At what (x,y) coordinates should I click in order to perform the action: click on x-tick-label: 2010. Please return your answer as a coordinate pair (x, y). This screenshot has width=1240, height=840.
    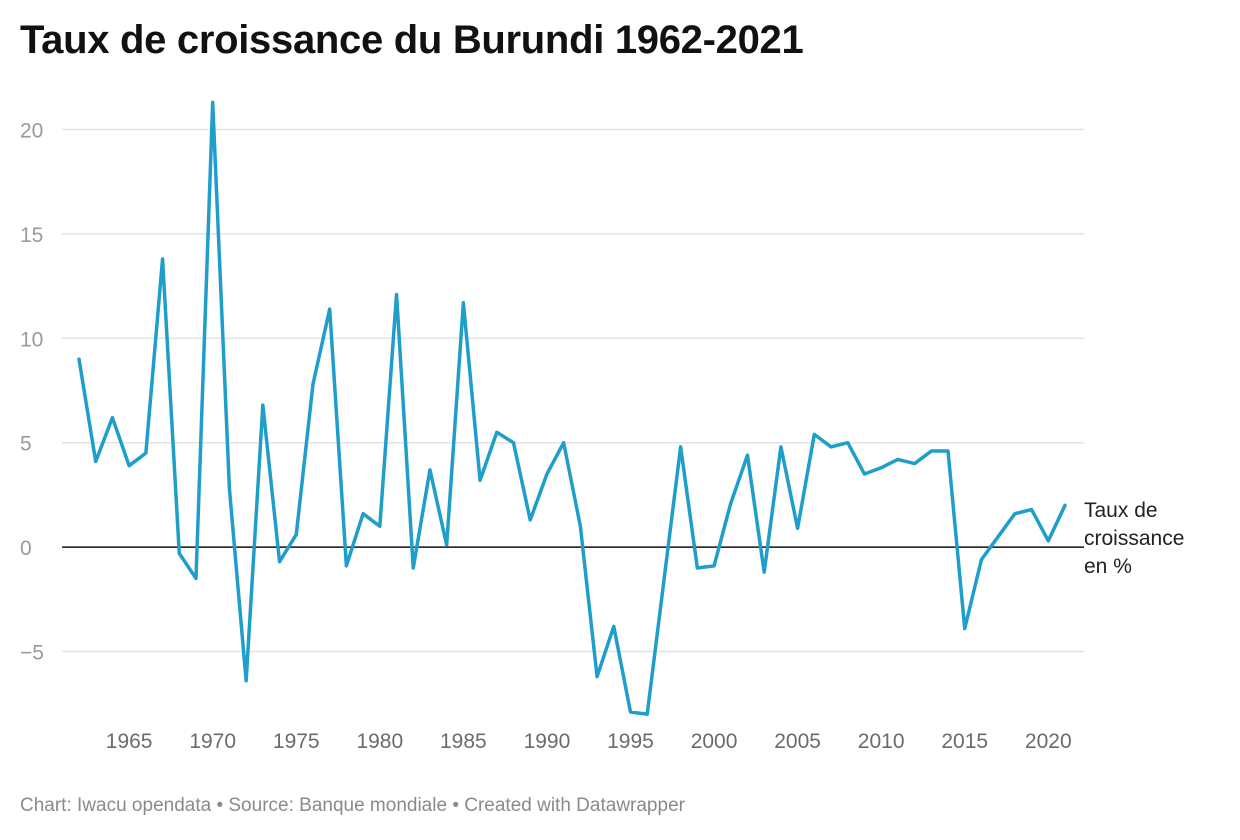
    Looking at the image, I should click on (881, 741).